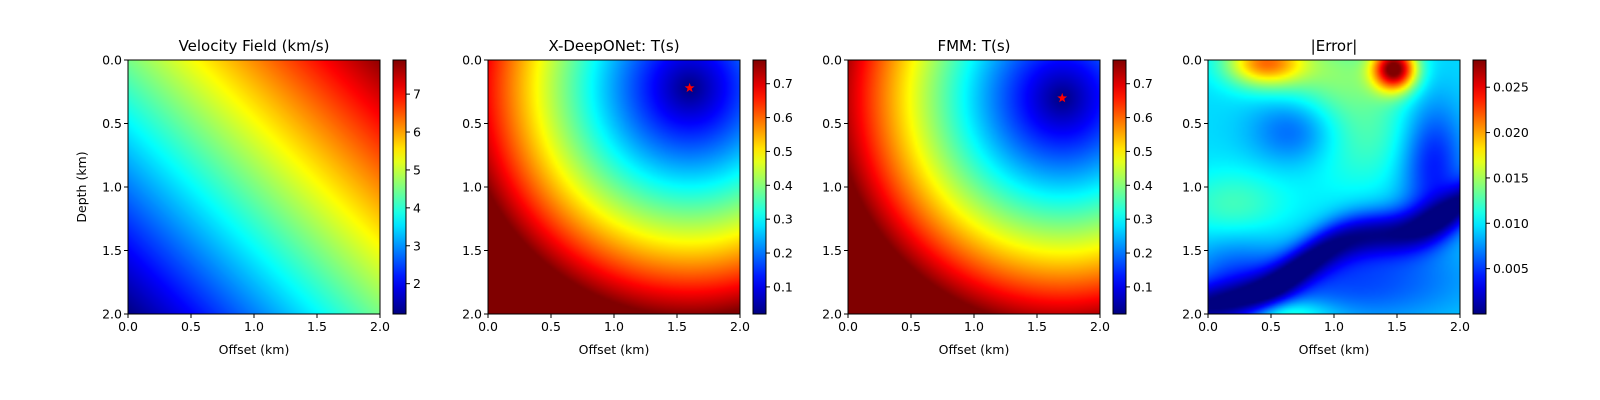 This screenshot has width=1600, height=400. I want to click on colorbar-tick-label: 0.015, so click(1511, 177).